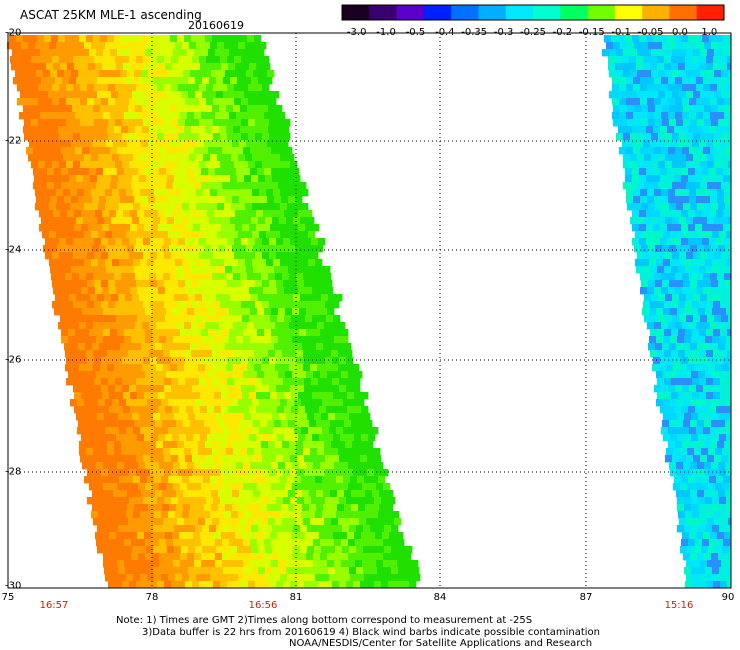 This screenshot has width=740, height=650. I want to click on pass-time-label: 15:16, so click(679, 605).